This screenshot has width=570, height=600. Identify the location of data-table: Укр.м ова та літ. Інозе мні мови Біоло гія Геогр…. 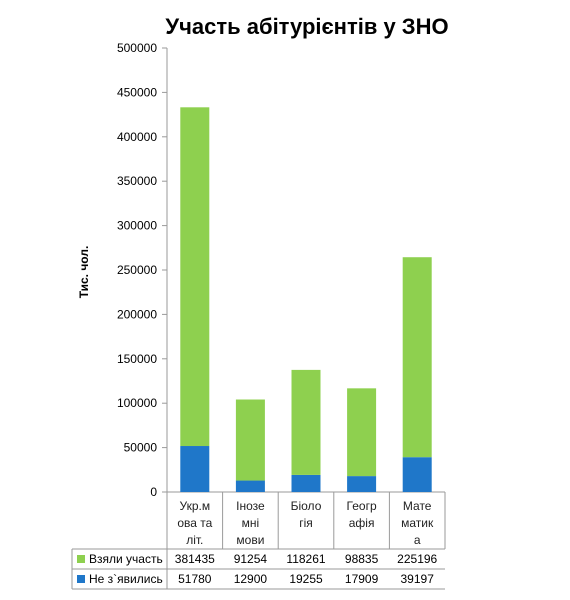
(258, 541).